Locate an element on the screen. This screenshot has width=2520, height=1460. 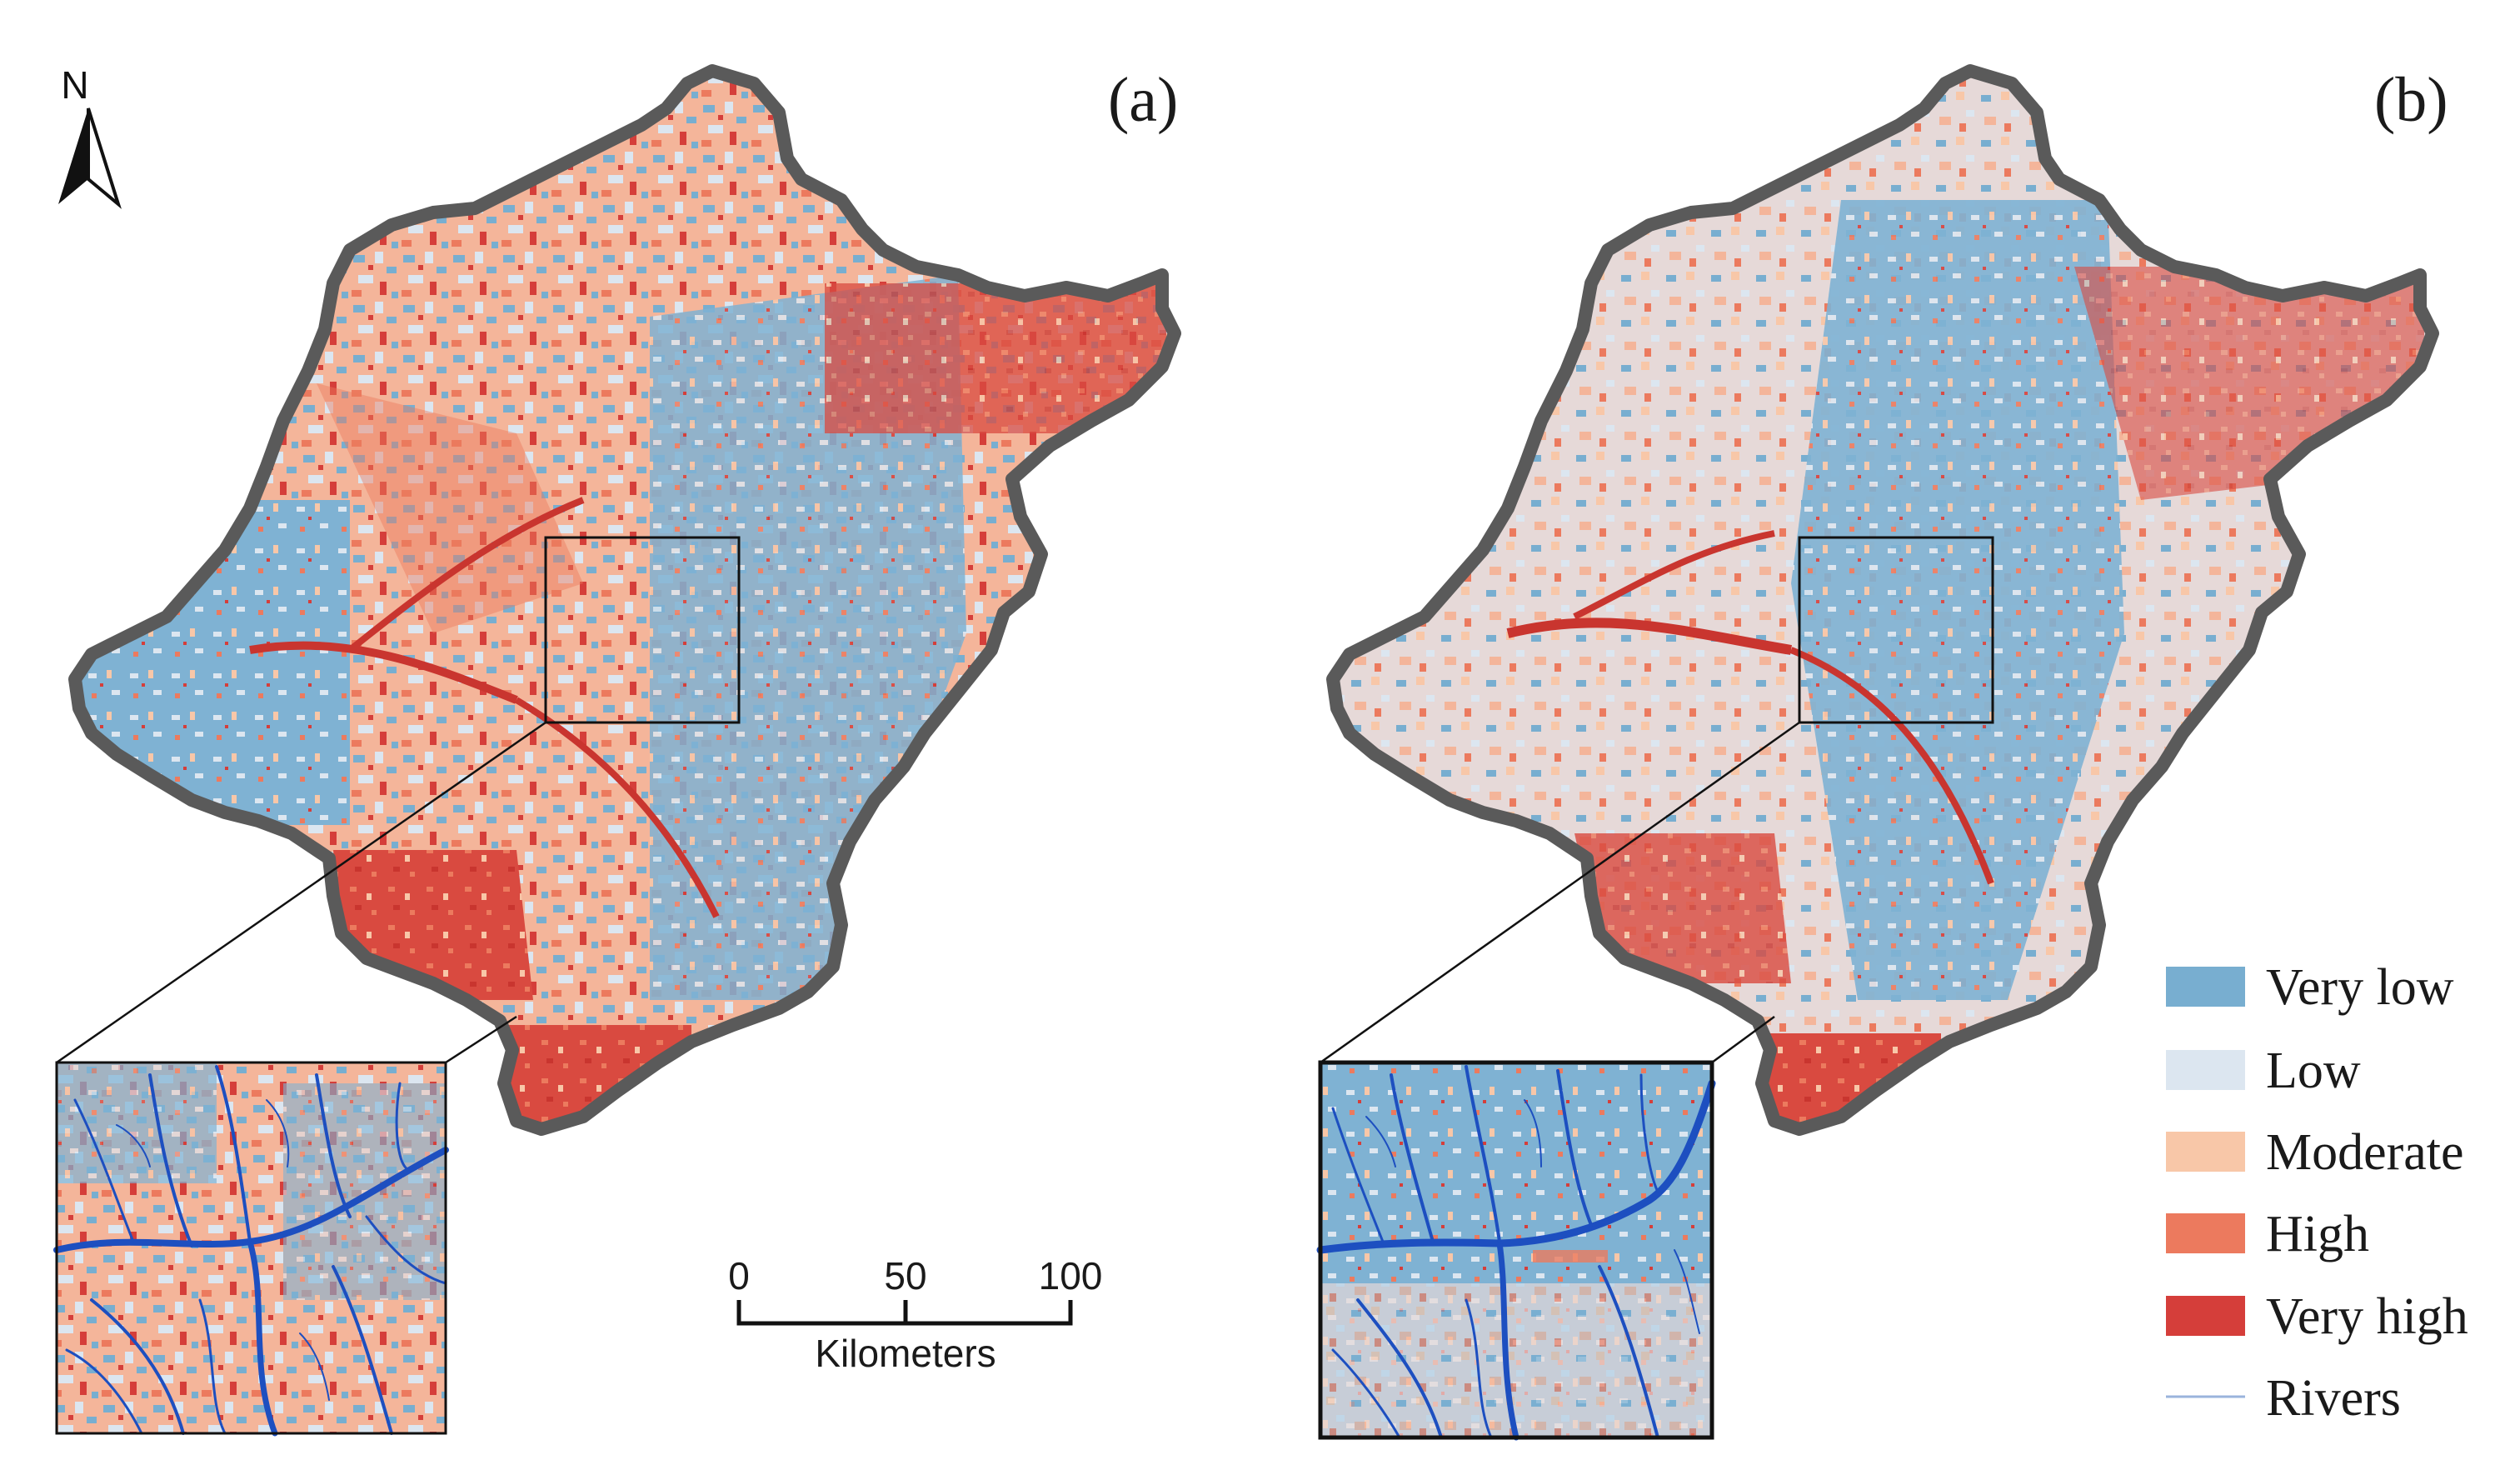
legend-swatch-very-low is located at coordinates (2205, 987).